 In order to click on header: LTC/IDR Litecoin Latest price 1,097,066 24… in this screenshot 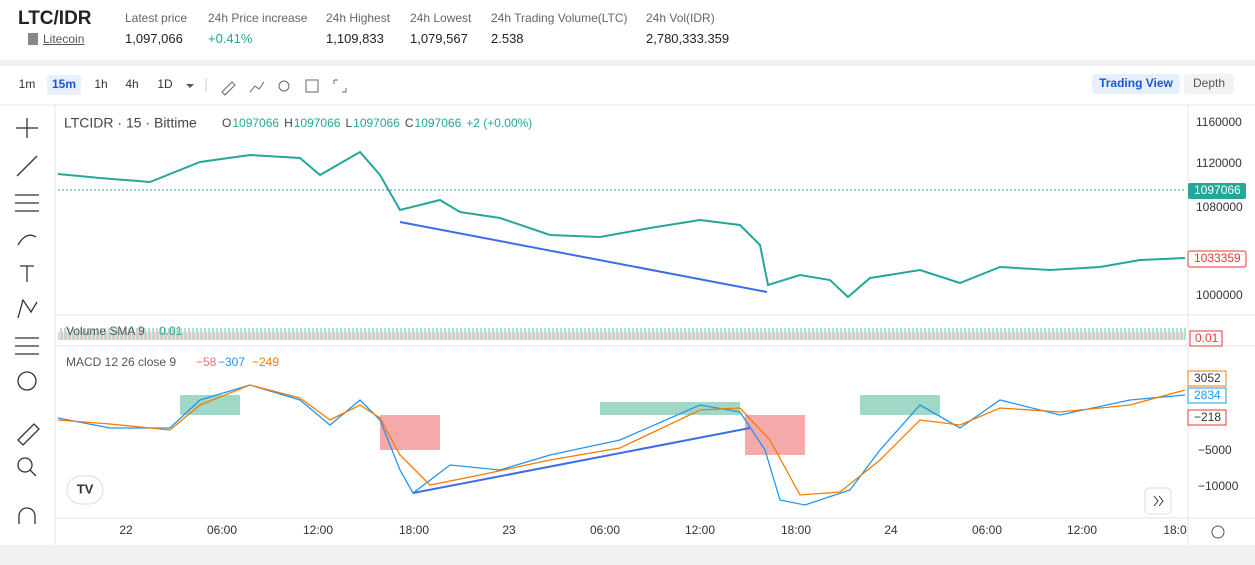, I will do `click(627, 30)`.